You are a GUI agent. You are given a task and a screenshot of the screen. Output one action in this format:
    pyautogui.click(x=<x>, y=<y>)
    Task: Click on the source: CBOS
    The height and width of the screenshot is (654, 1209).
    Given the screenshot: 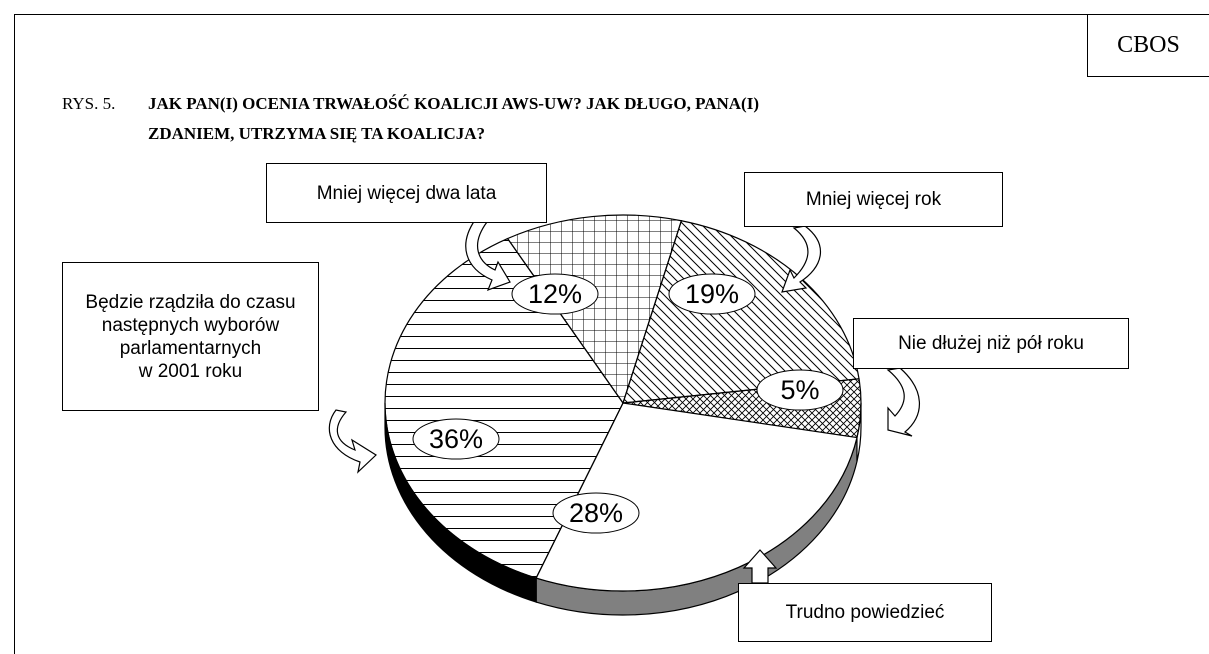 What is the action you would take?
    pyautogui.click(x=1148, y=45)
    